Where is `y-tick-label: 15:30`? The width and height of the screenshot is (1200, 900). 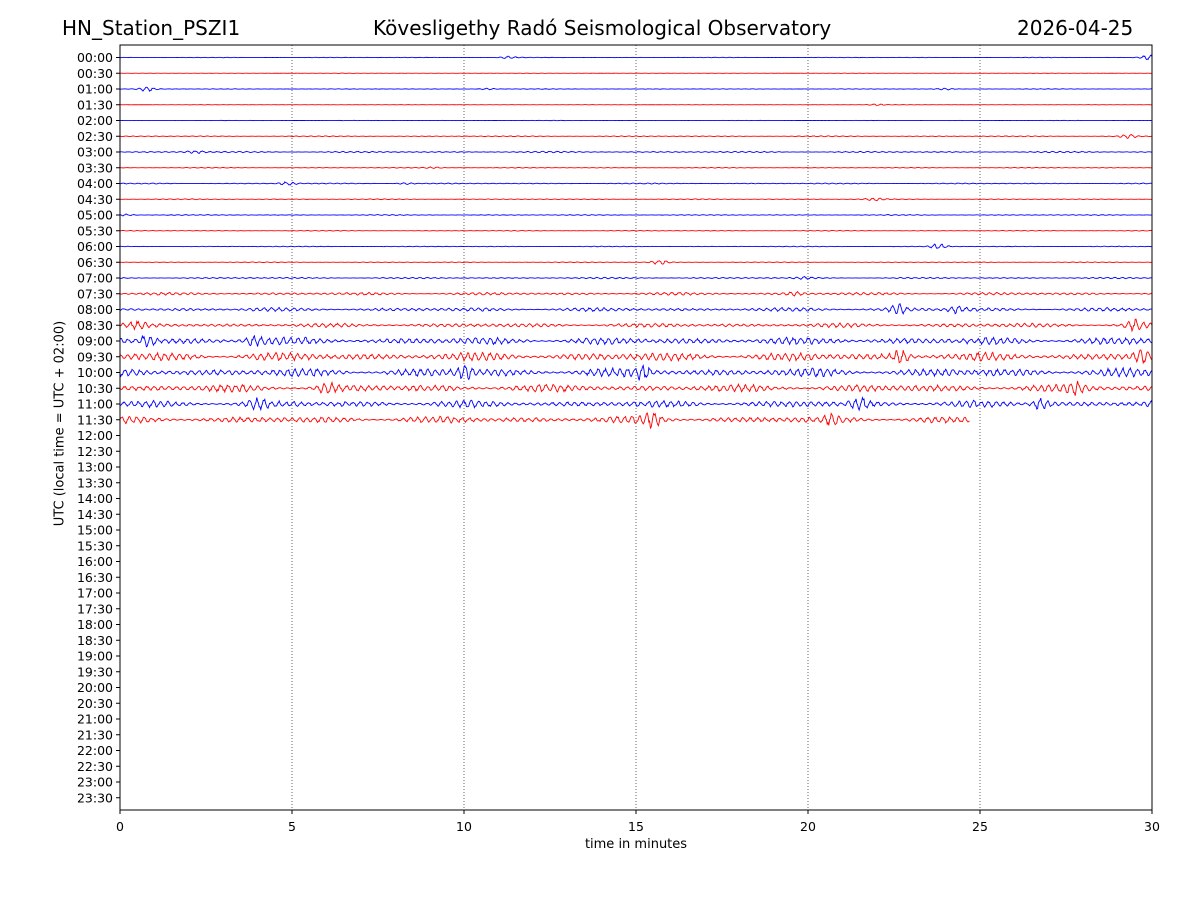 y-tick-label: 15:30 is located at coordinates (95, 545).